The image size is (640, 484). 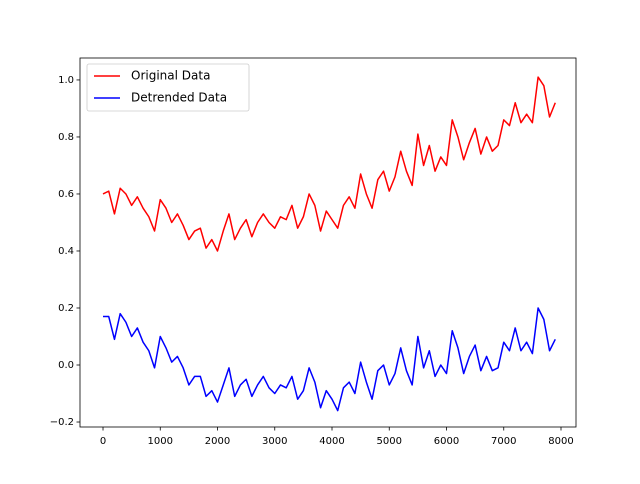 I want to click on x-tick-label: 3000, so click(x=274, y=441).